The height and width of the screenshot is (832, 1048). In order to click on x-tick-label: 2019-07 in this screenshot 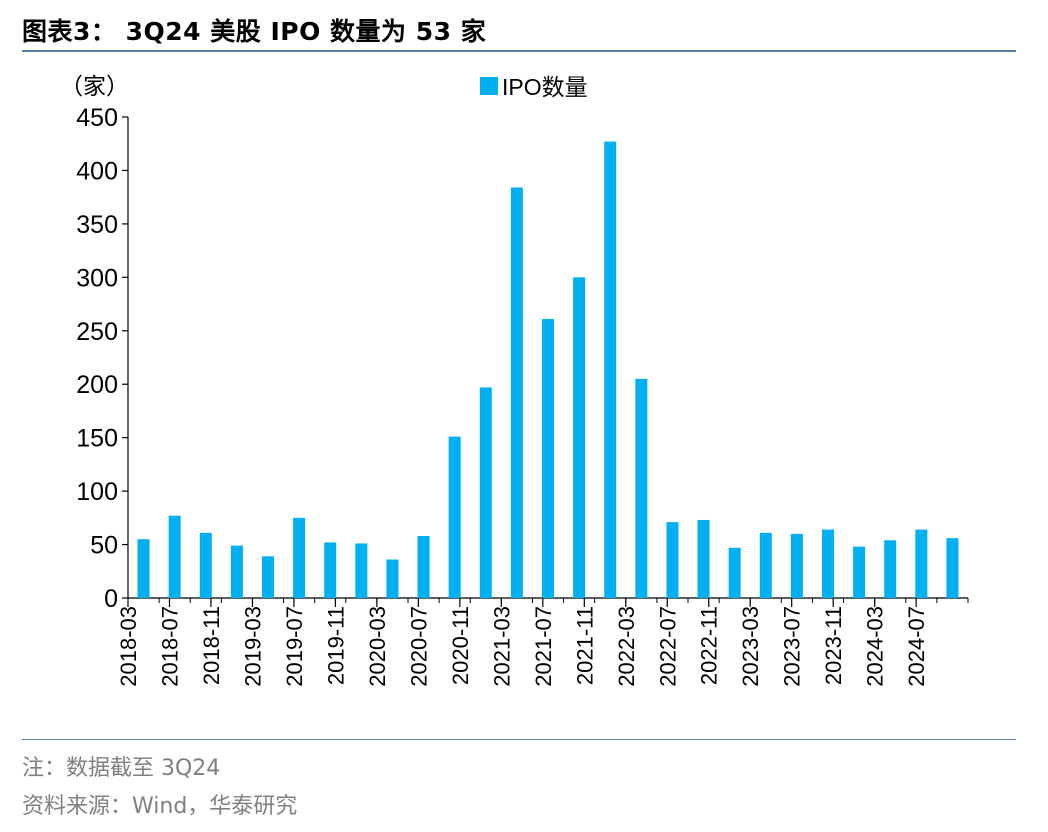, I will do `click(294, 646)`.